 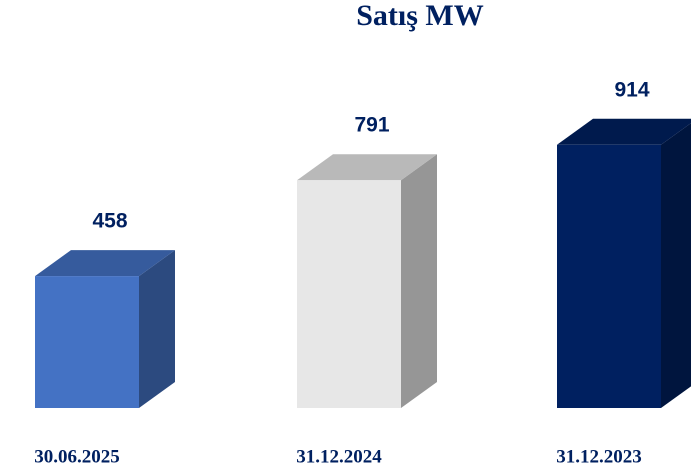 I want to click on value-label: 791, so click(x=371, y=125).